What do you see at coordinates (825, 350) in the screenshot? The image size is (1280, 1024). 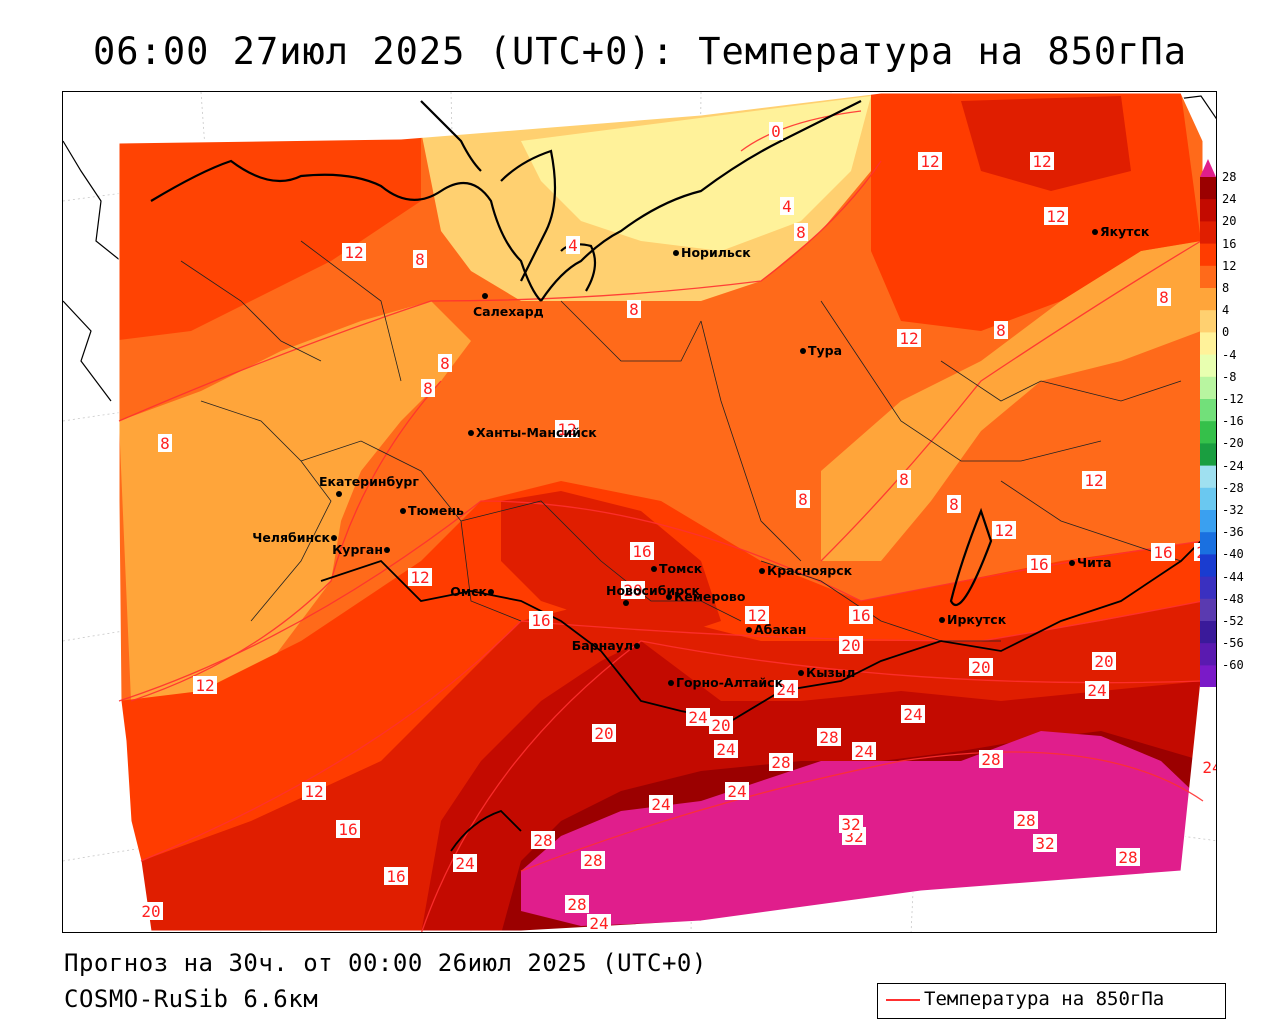 I see `city-label: Тура` at bounding box center [825, 350].